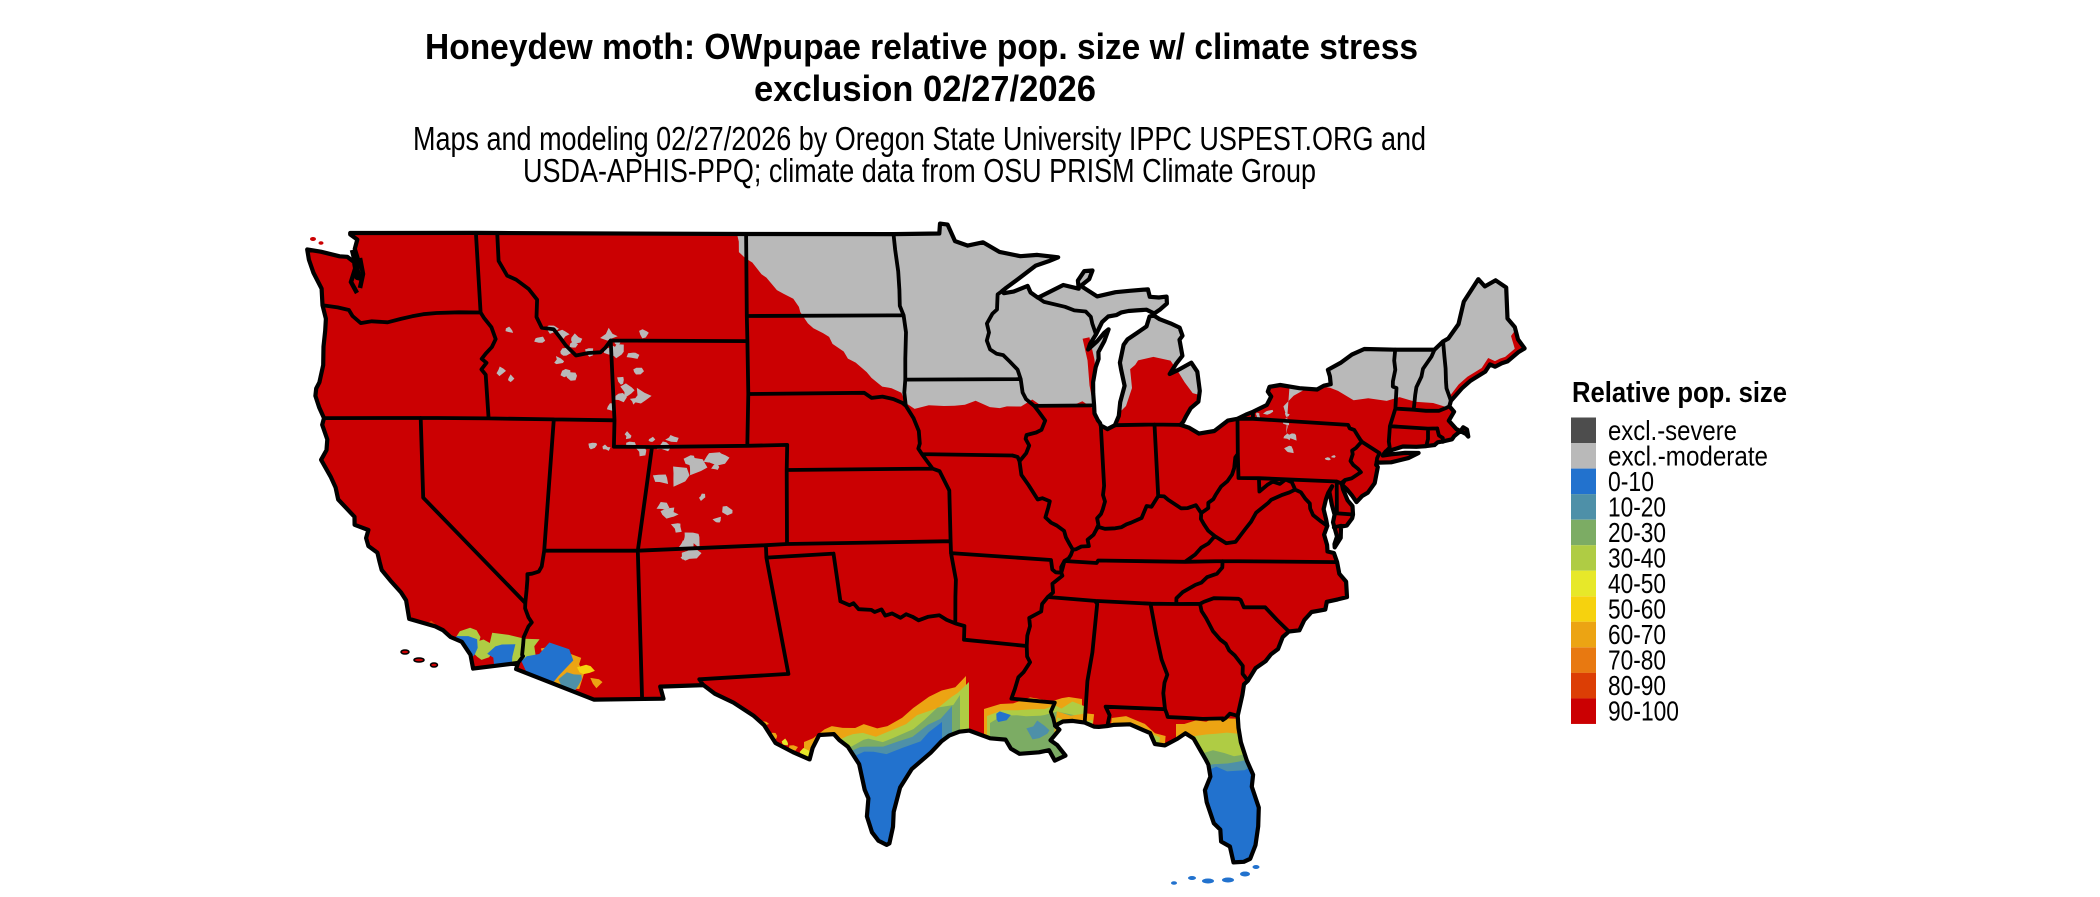 The width and height of the screenshot is (2100, 897). Describe the element at coordinates (1637, 583) in the screenshot. I see `svg-text: 40-50` at that location.